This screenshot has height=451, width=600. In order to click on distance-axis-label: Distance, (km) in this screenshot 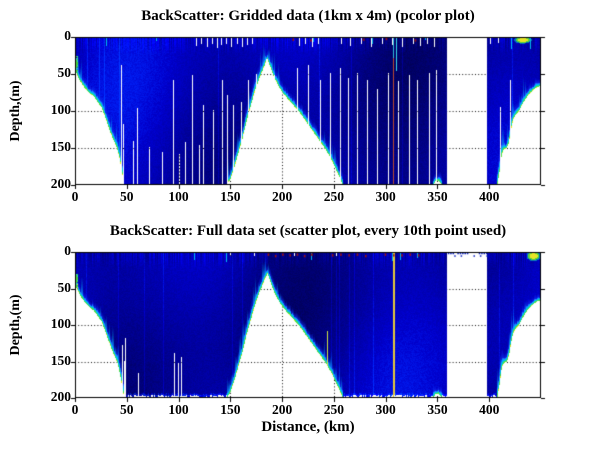, I will do `click(308, 427)`.